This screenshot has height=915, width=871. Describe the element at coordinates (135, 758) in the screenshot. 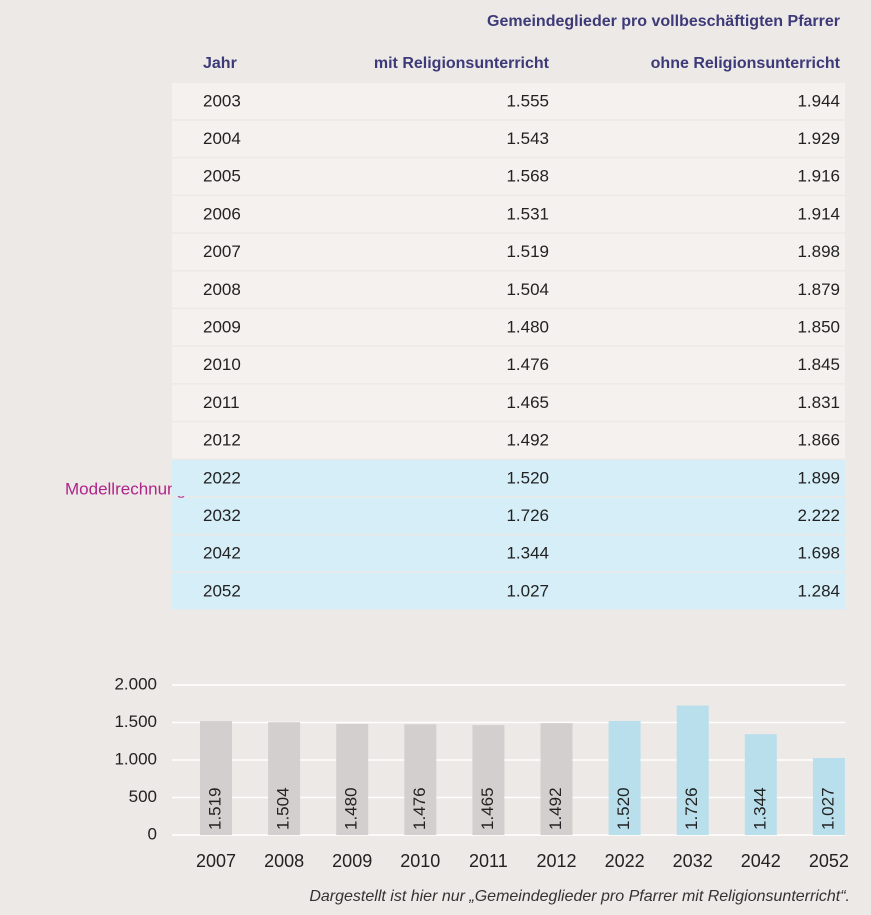

I see `y-tick-label: 1.000` at that location.